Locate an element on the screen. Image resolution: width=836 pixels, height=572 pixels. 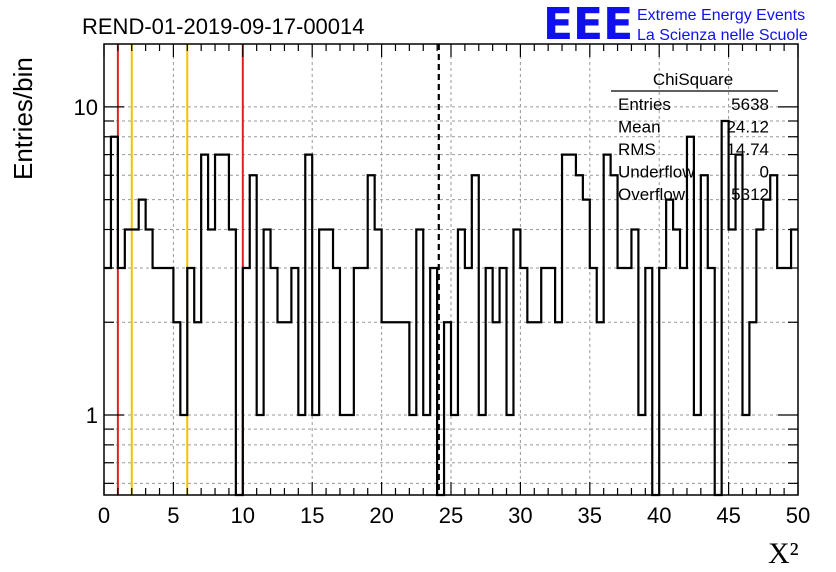
logo-mark: EEE is located at coordinates (588, 25).